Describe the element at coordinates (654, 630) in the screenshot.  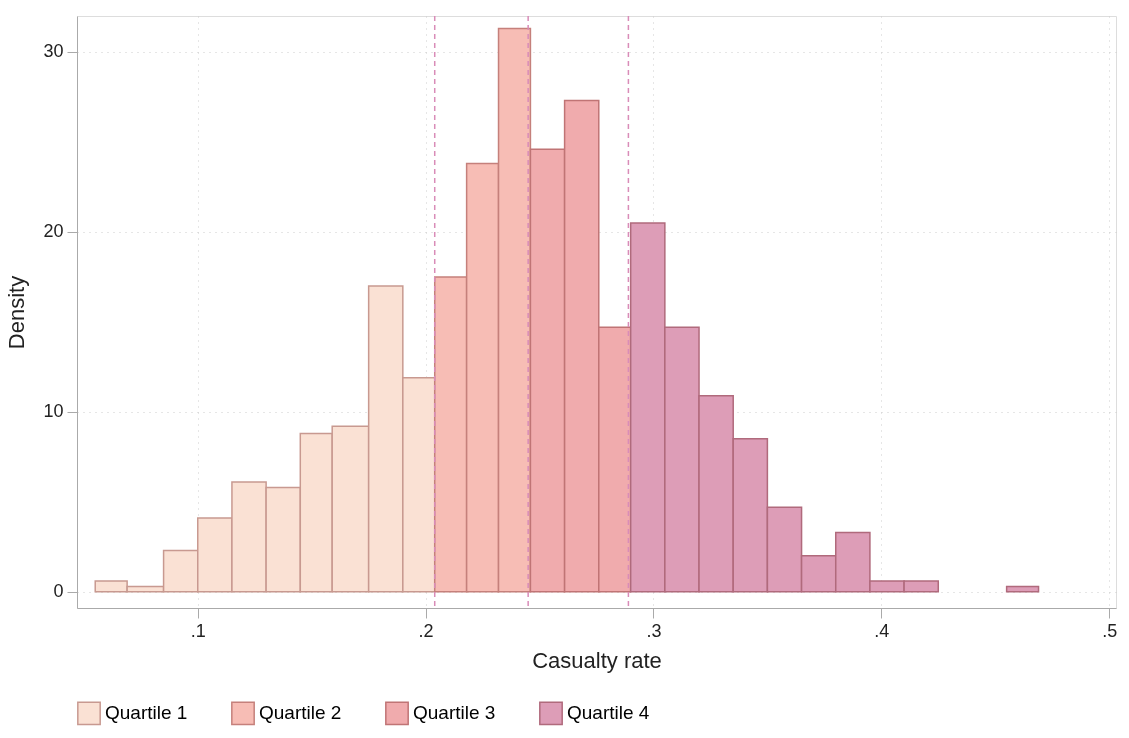
I see `x-tick-label: .3` at that location.